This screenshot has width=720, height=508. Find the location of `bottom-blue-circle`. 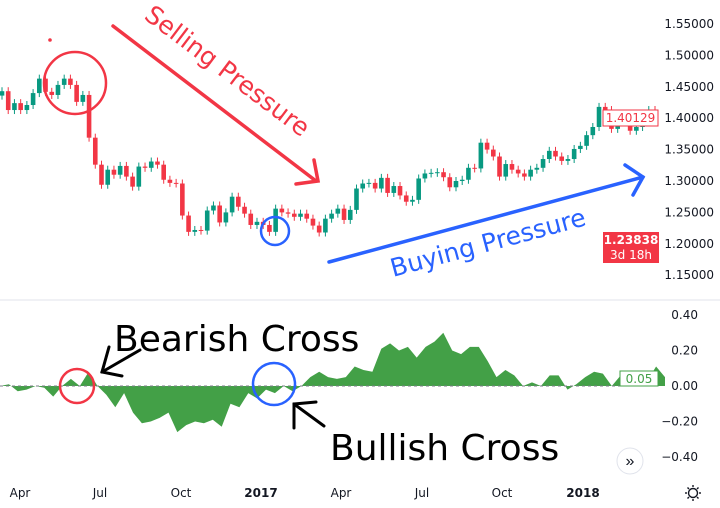

bottom-blue-circle is located at coordinates (275, 231).